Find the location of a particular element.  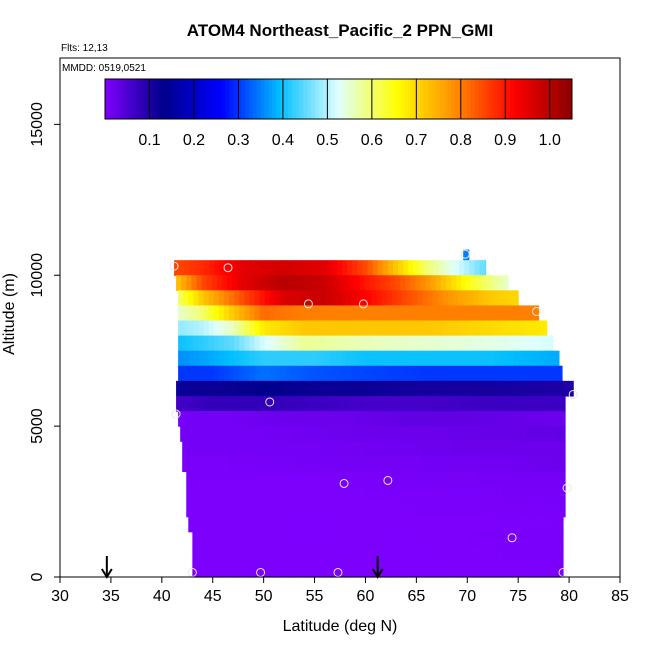

colorbar: 0.1 0.2 0.3 0.4 0.5 0.6 0.7 0.8 0.9 1.0 is located at coordinates (338, 113).